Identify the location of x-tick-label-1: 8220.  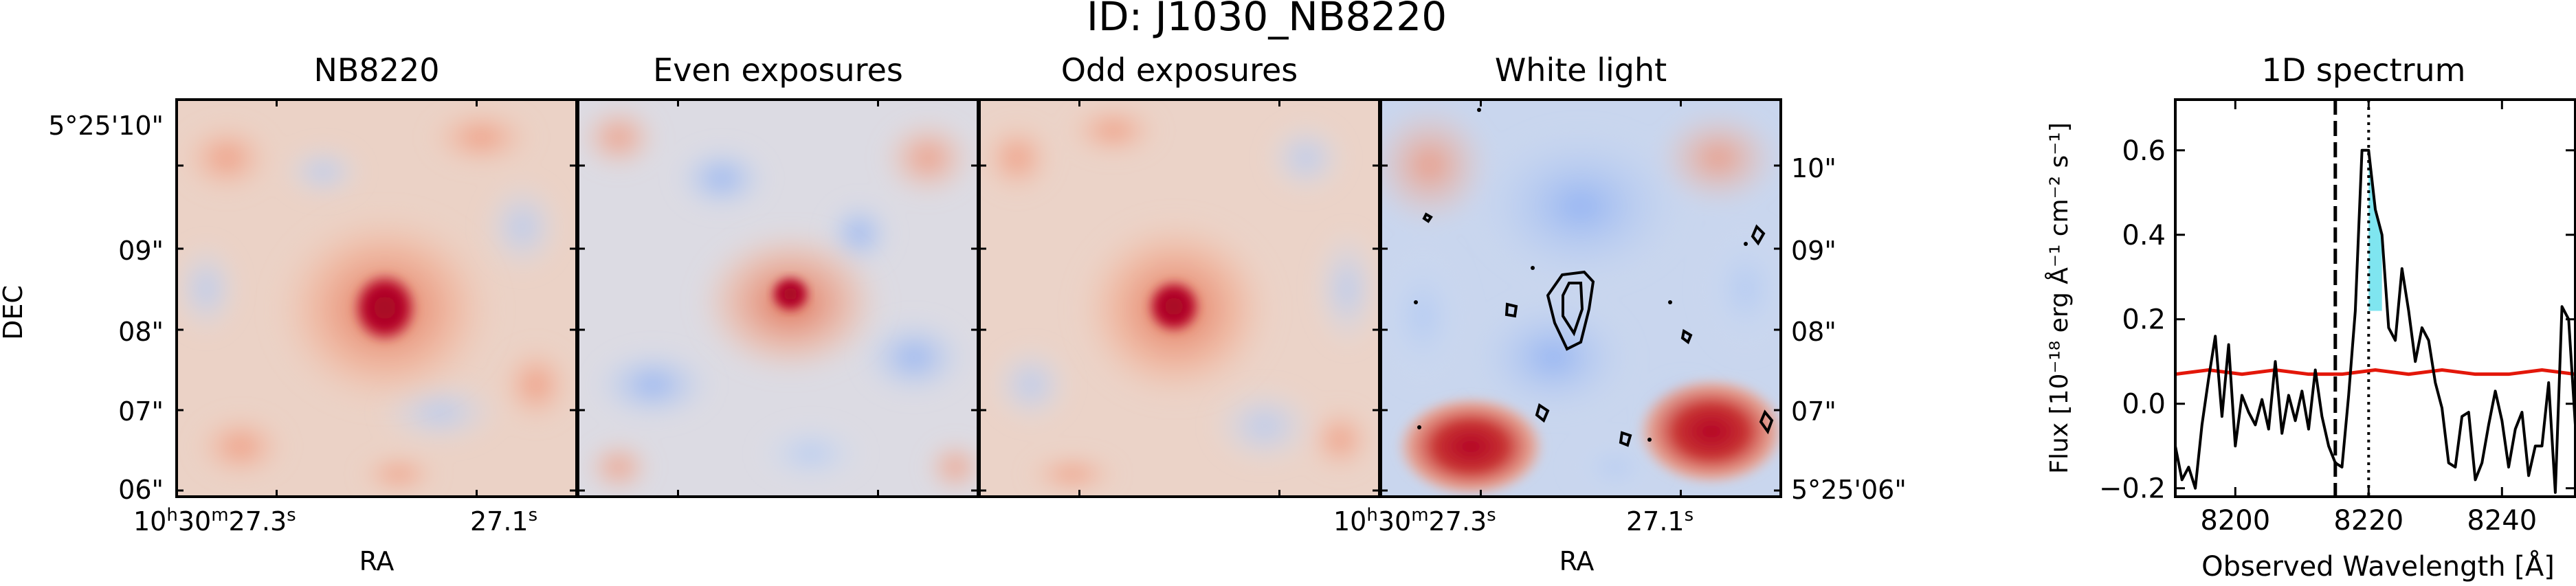
(2368, 521).